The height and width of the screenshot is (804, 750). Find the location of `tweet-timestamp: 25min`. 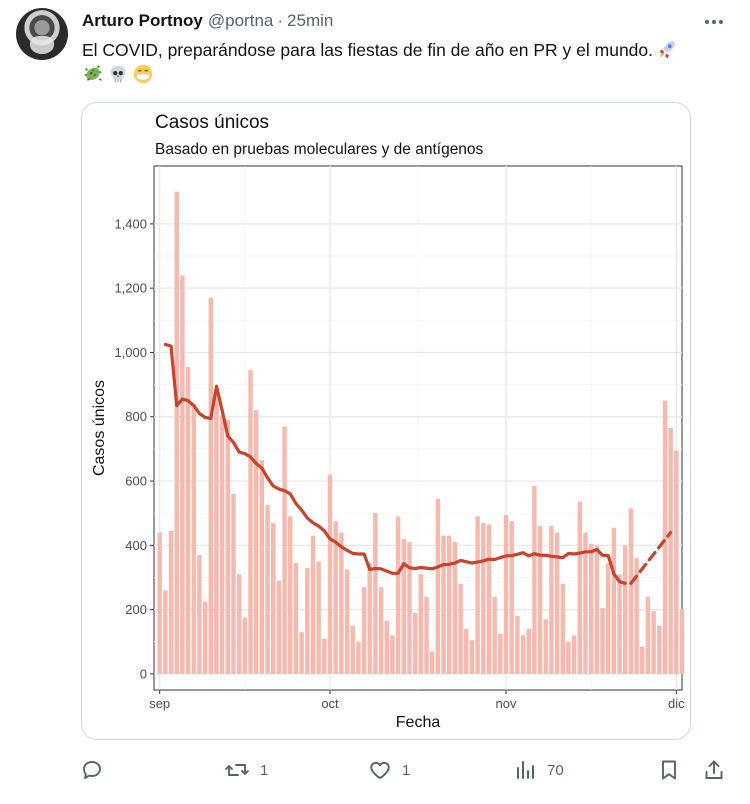

tweet-timestamp: 25min is located at coordinates (310, 20).